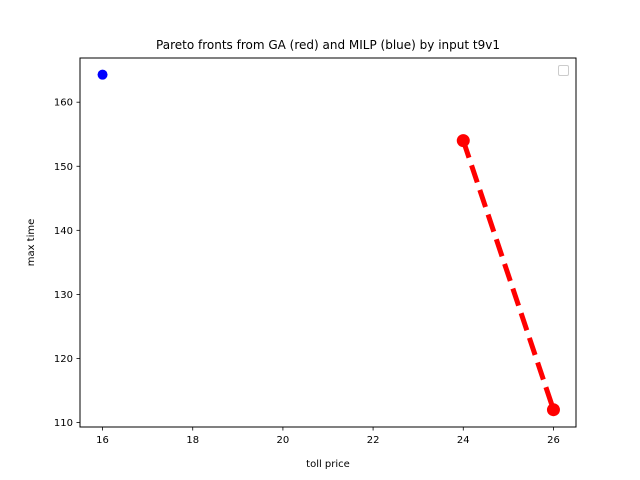  What do you see at coordinates (463, 440) in the screenshot?
I see `x-tick-label: 24` at bounding box center [463, 440].